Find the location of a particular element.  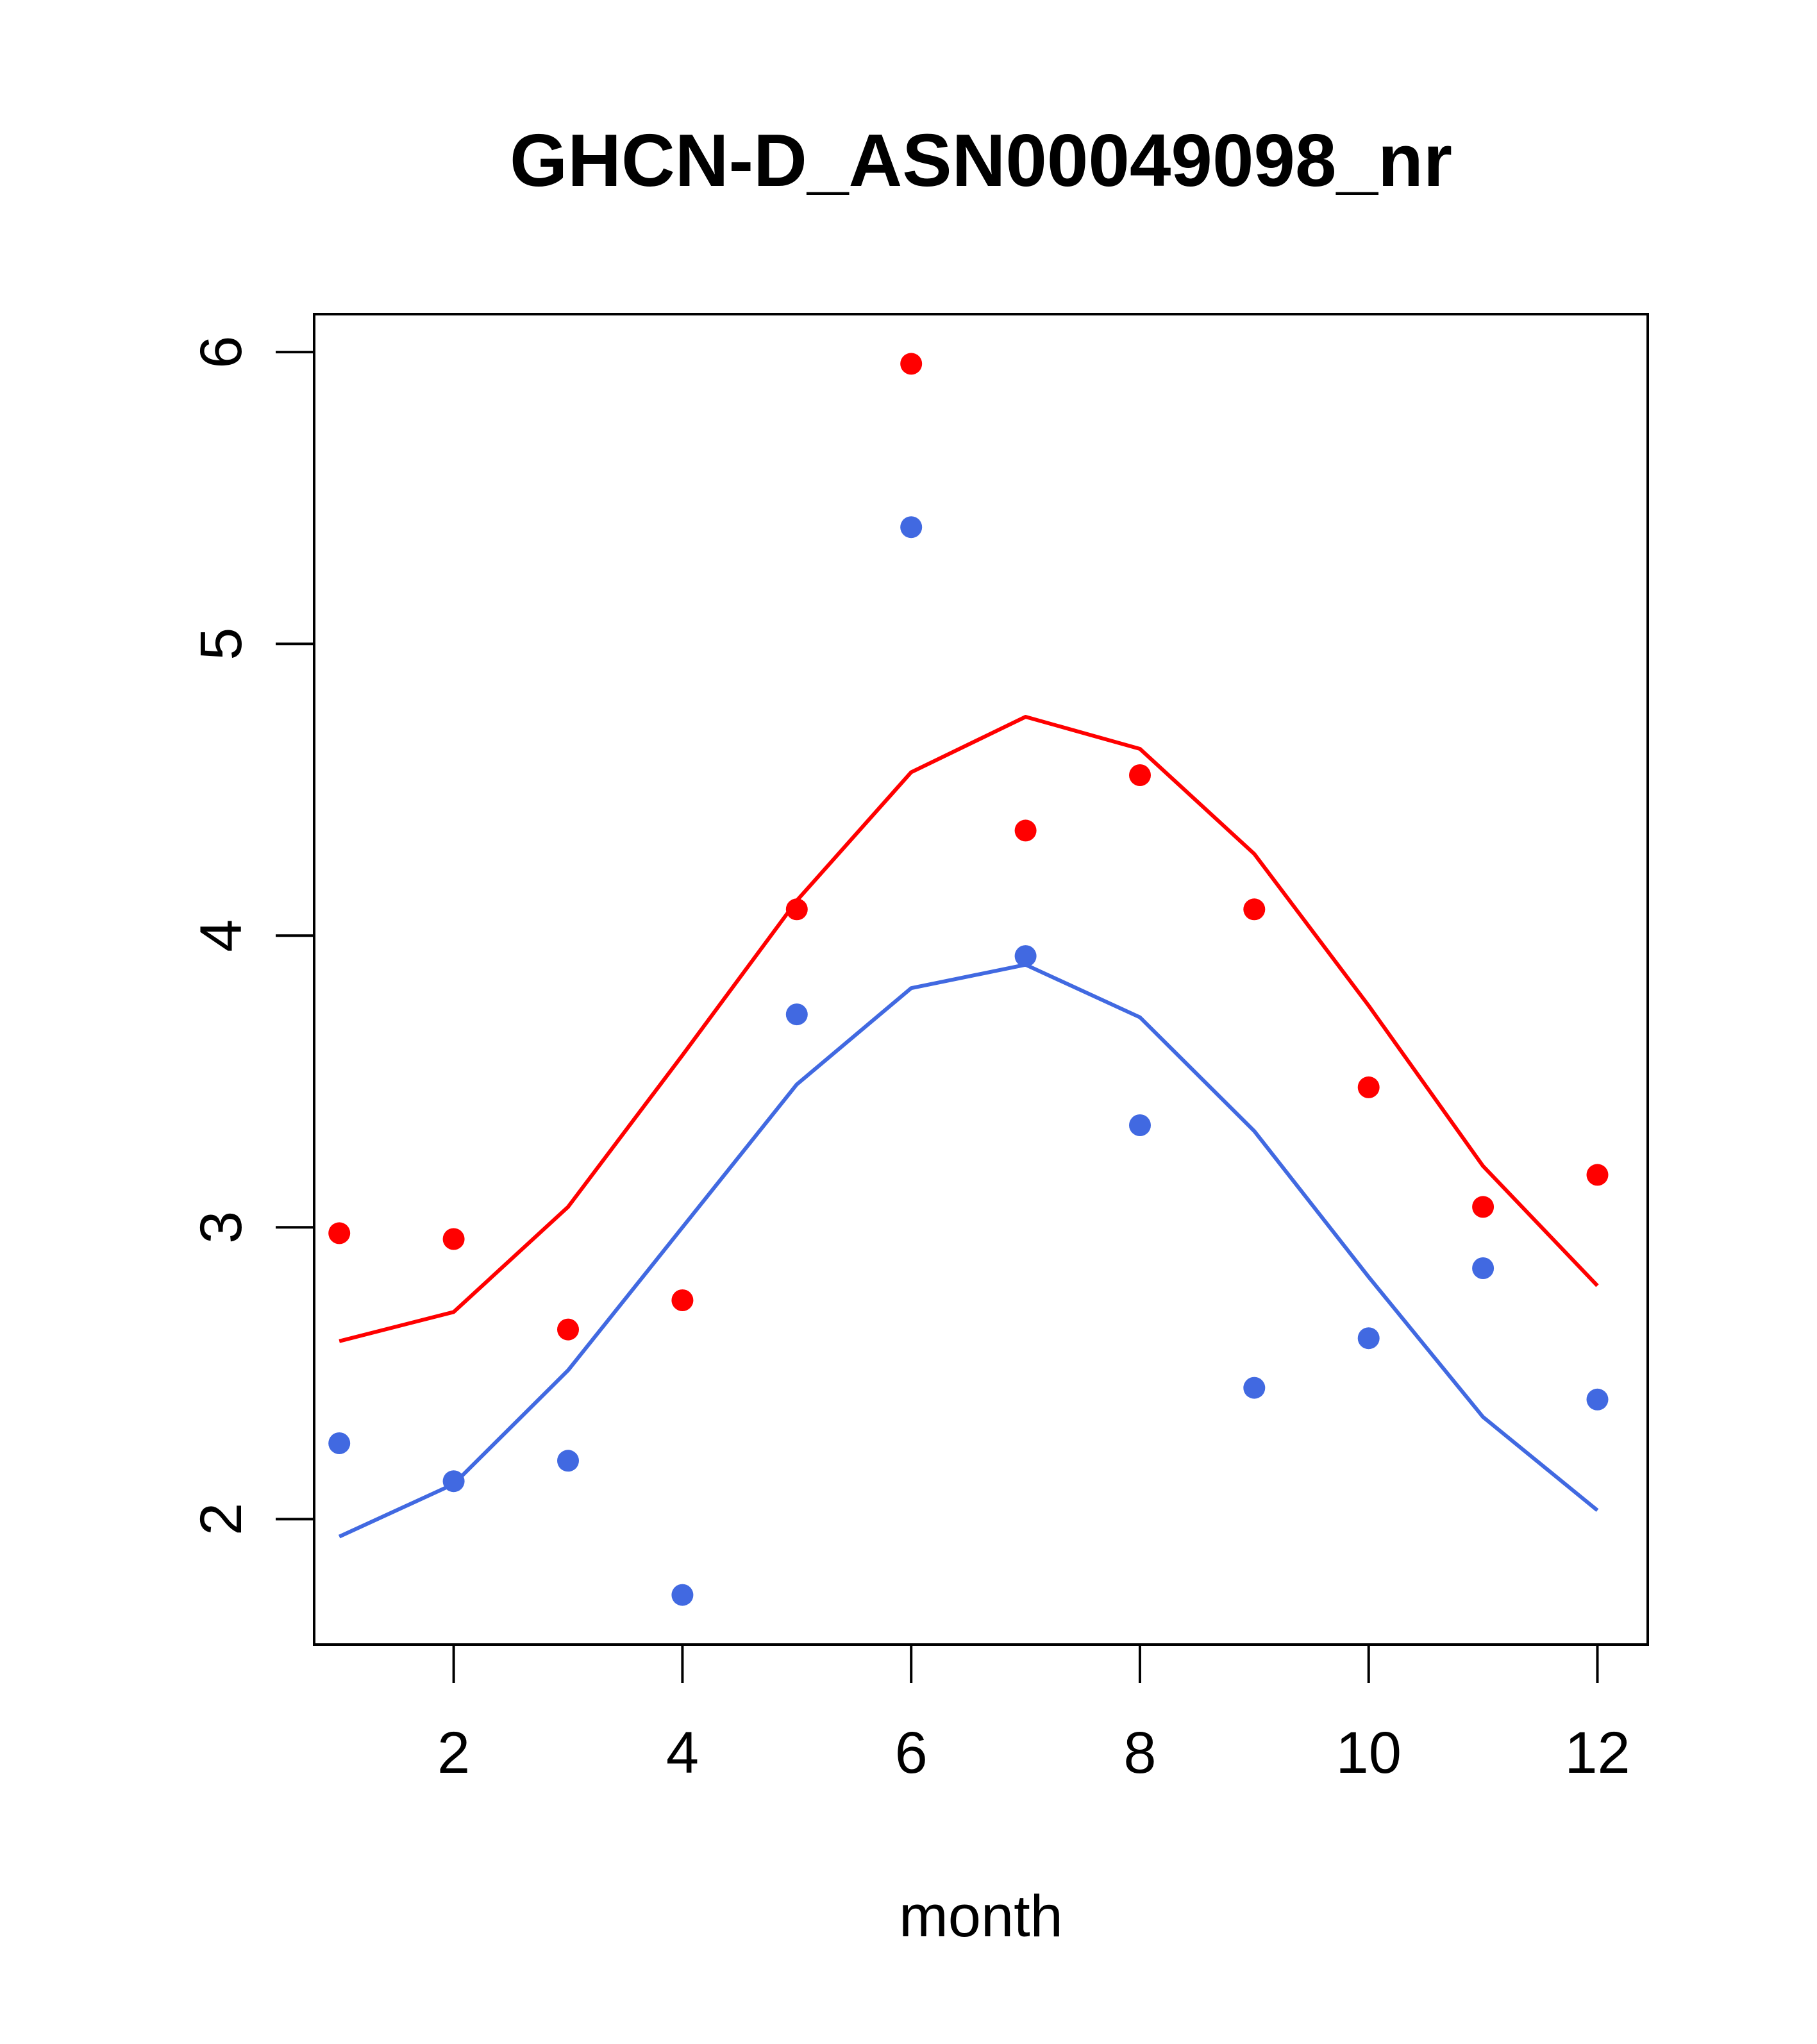

chart-title: GHCN-D_ASN00049098_nr is located at coordinates (981, 160).